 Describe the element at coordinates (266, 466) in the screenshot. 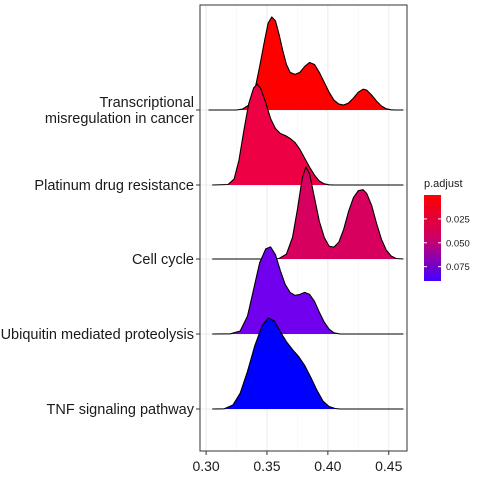

I see `x-tick-label: 0.35` at that location.